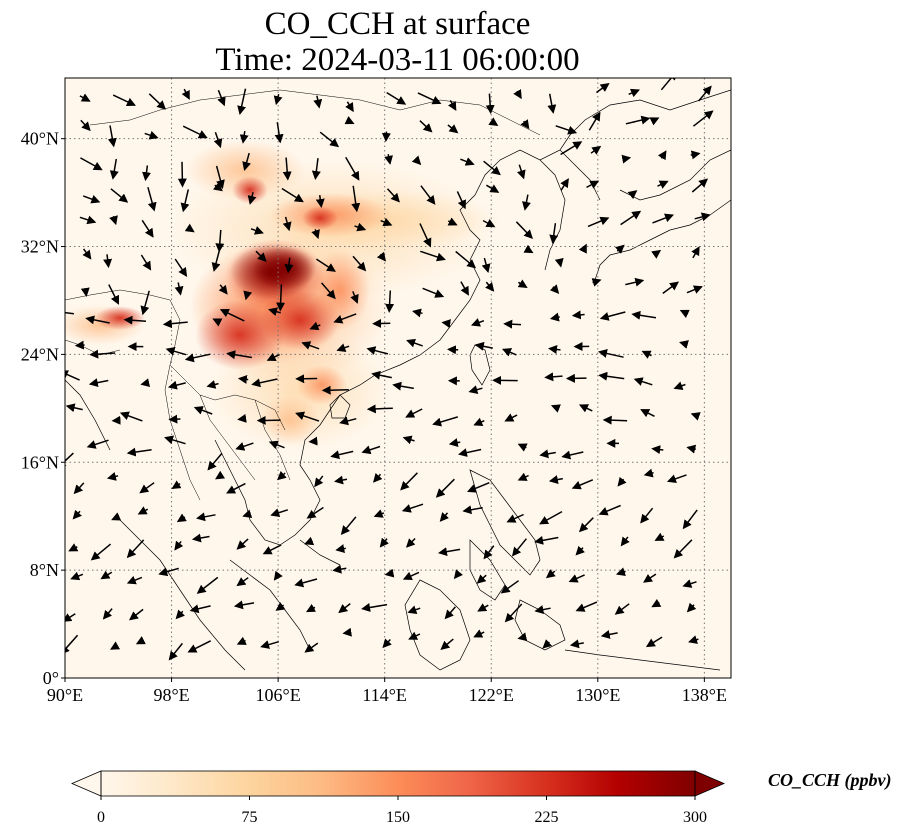 This screenshot has width=921, height=836. Describe the element at coordinates (397, 60) in the screenshot. I see `map-subtitle-time: Time: 2024-03-11 06:00:00` at that location.